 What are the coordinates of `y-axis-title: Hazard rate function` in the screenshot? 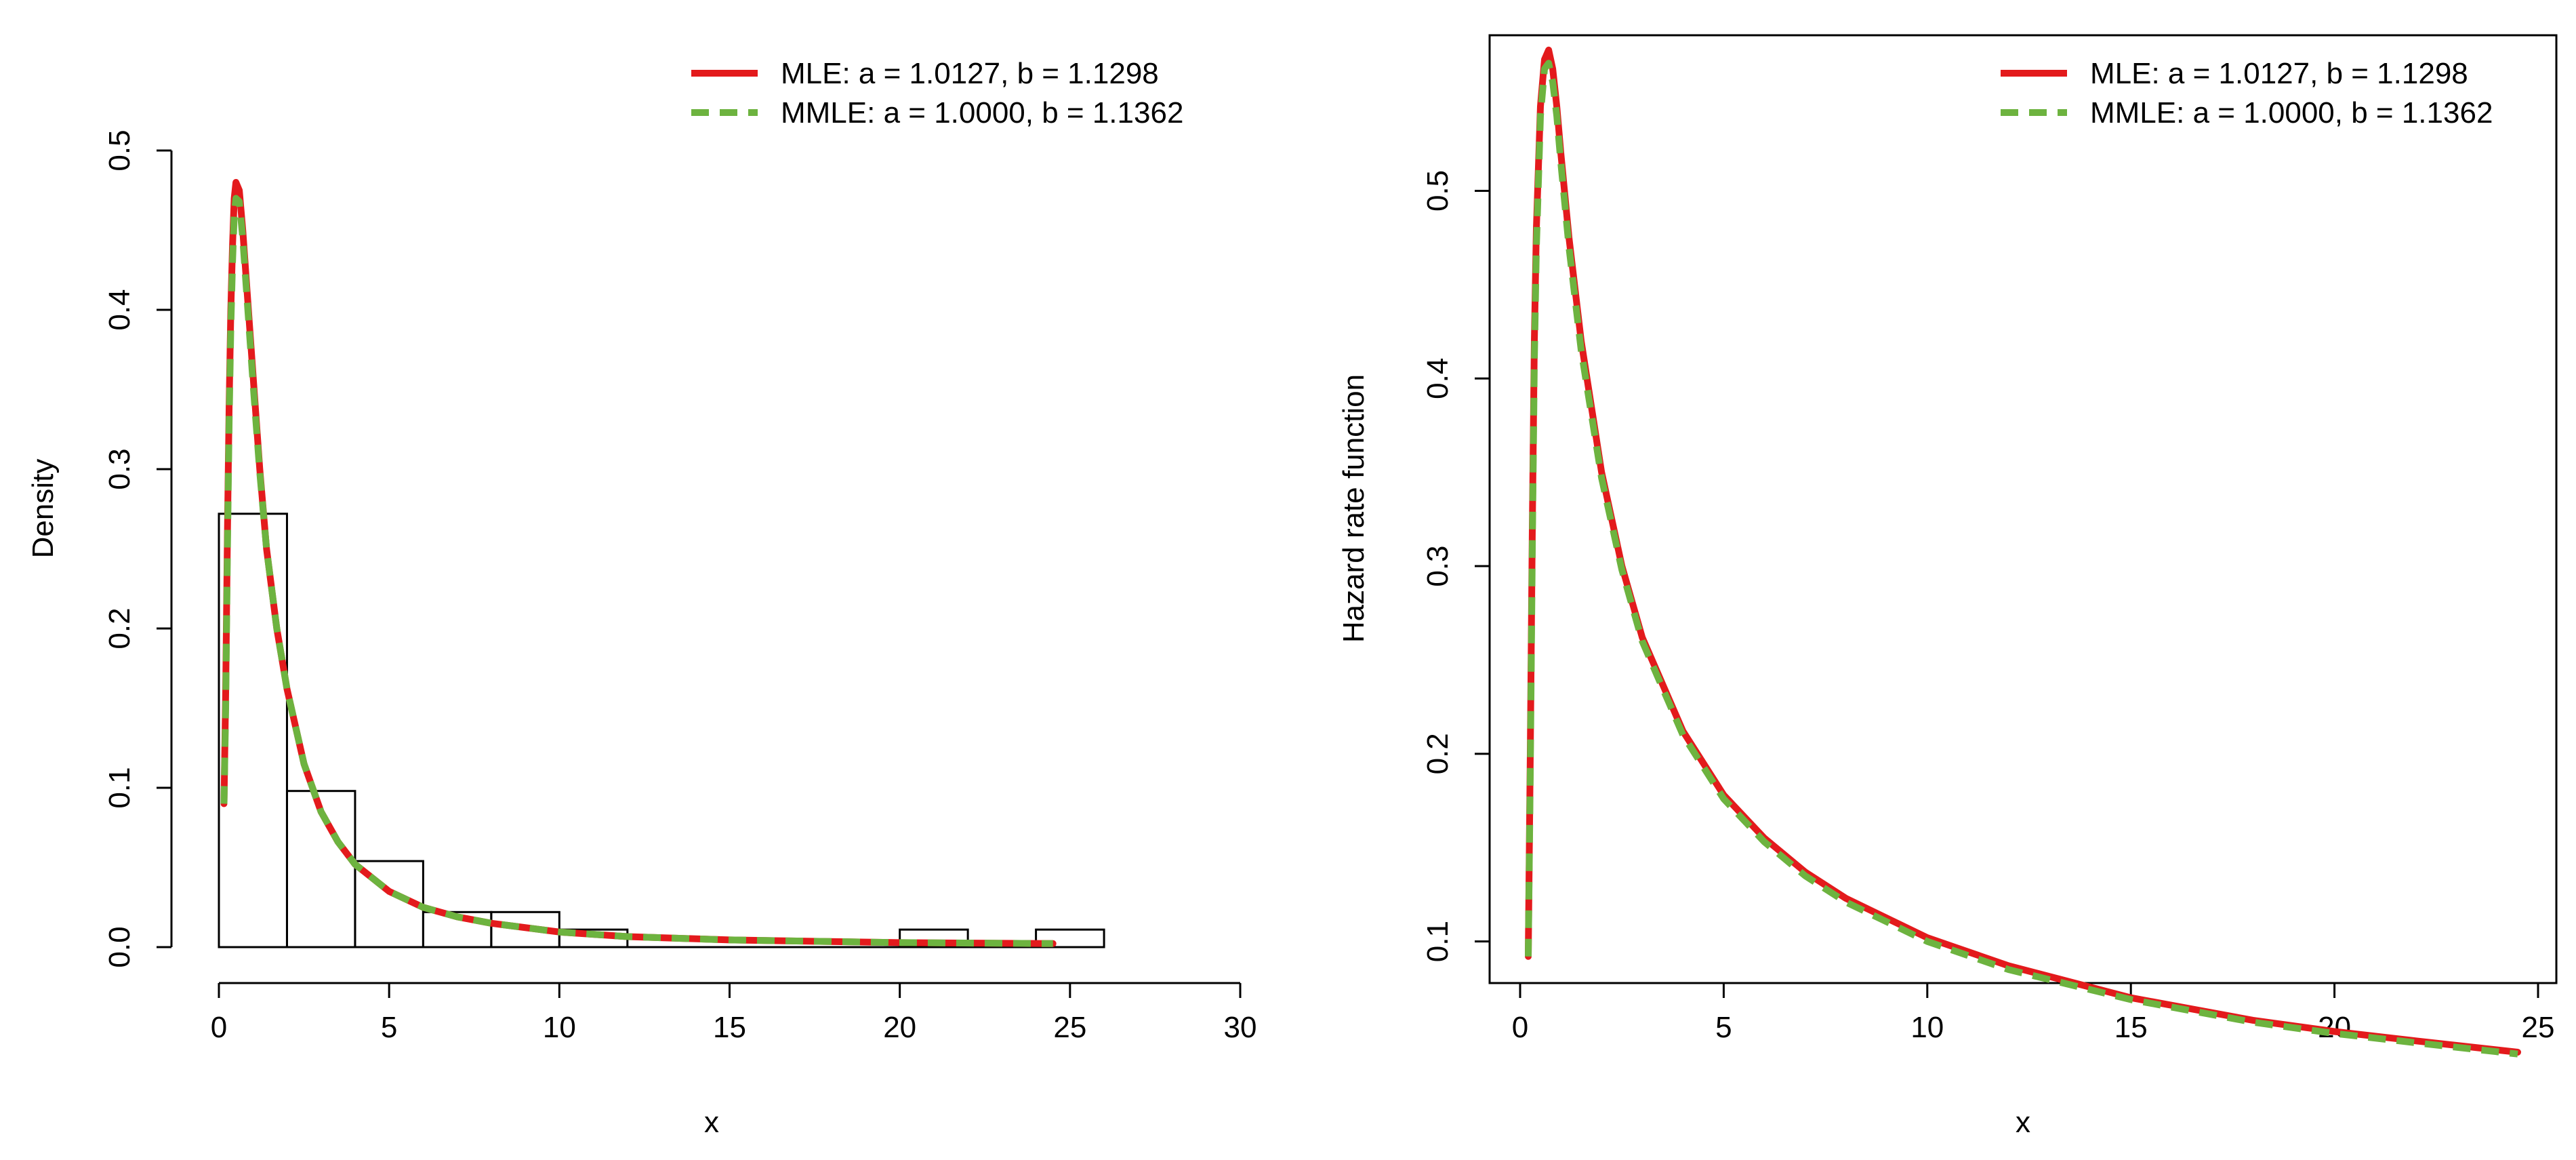 It's located at (1354, 508).